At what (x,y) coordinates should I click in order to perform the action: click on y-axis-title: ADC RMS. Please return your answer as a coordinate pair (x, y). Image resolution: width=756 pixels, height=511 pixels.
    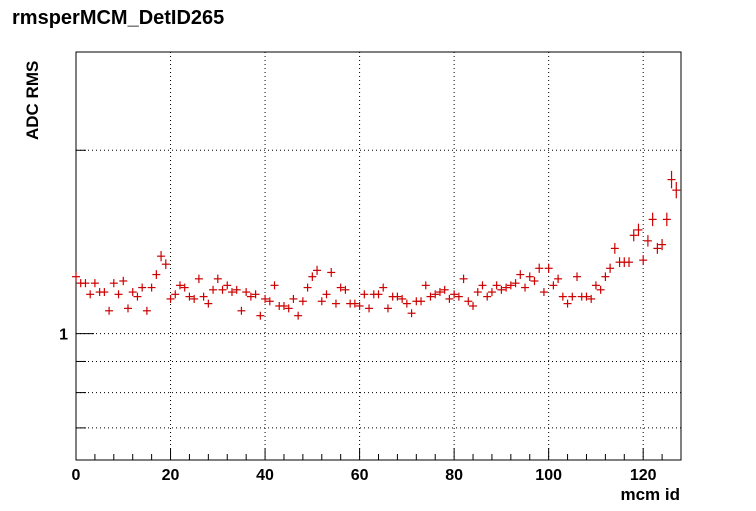
    Looking at the image, I should click on (32, 100).